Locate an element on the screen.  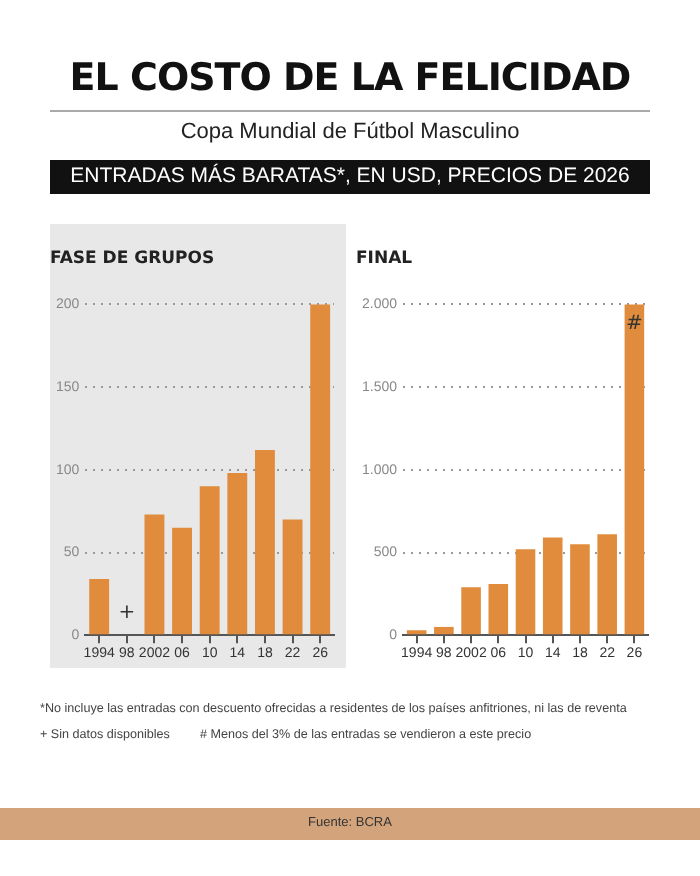
text: ENTRADAS MÁS BARATAS*, EN USD, PRECIOS DE 2026 is located at coordinates (350, 177).